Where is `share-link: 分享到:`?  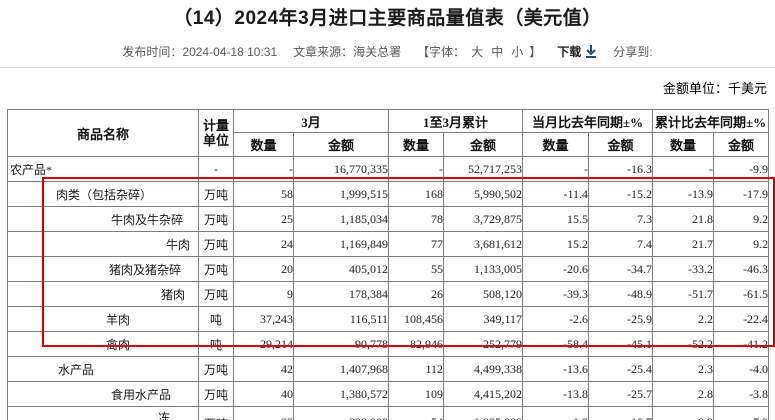
share-link: 分享到: is located at coordinates (633, 51).